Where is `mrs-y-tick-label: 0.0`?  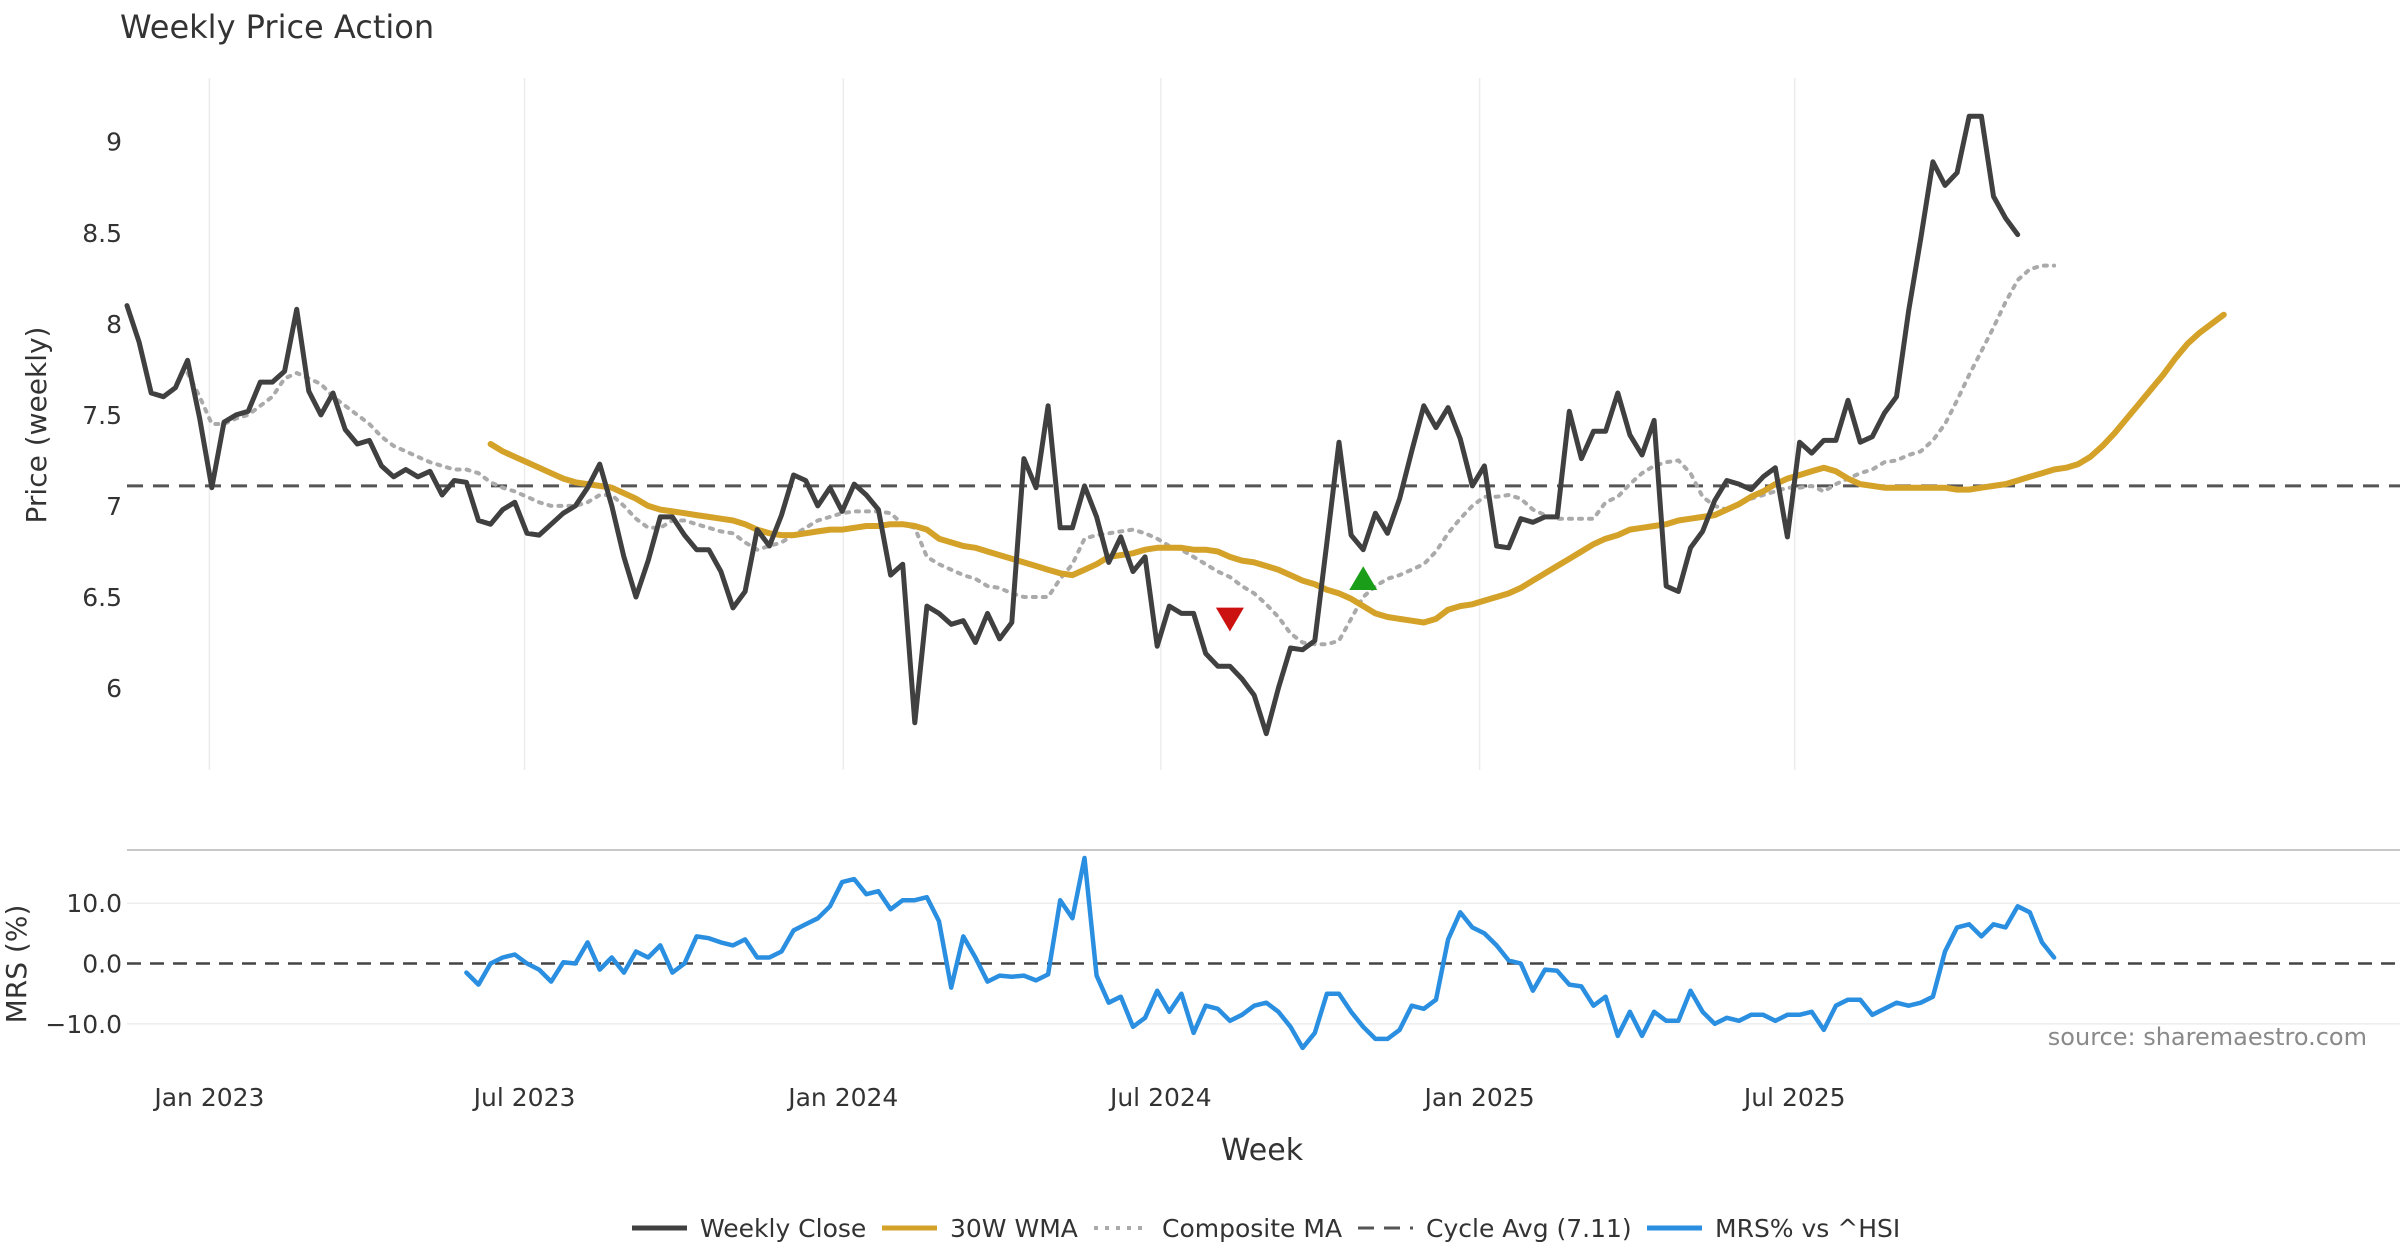 mrs-y-tick-label: 0.0 is located at coordinates (102, 964).